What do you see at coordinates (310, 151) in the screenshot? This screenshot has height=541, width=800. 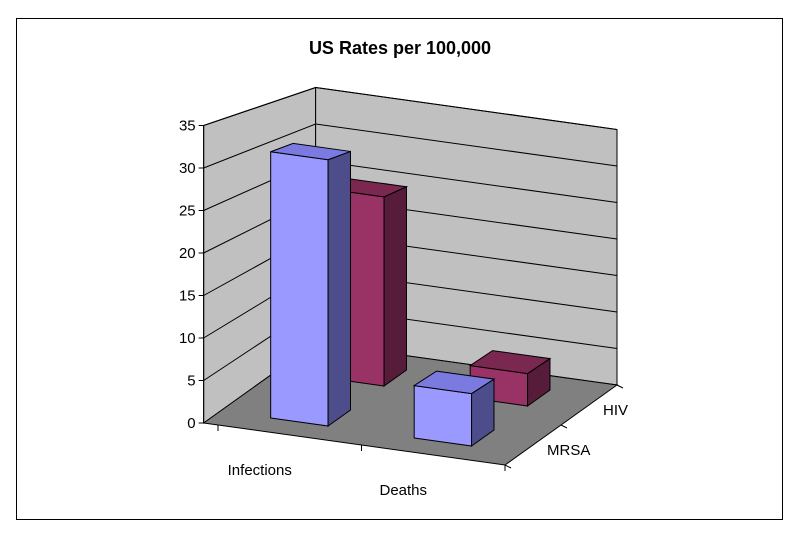 I see `bar-mrsa-infections-top` at bounding box center [310, 151].